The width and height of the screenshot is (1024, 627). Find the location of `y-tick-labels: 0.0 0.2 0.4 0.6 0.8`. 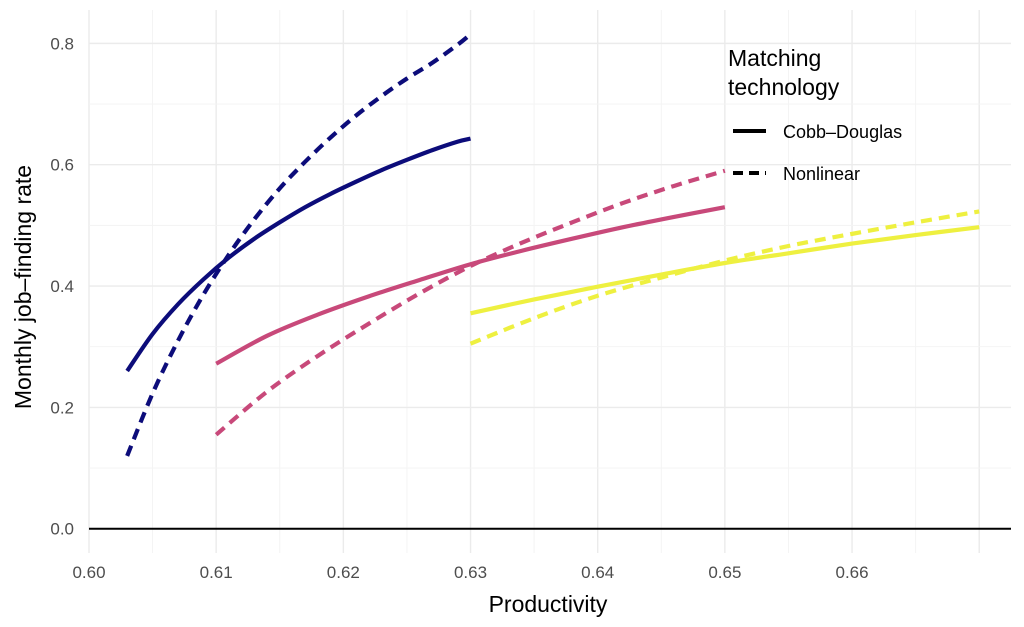

y-tick-labels: 0.0 0.2 0.4 0.6 0.8 is located at coordinates (62, 286).